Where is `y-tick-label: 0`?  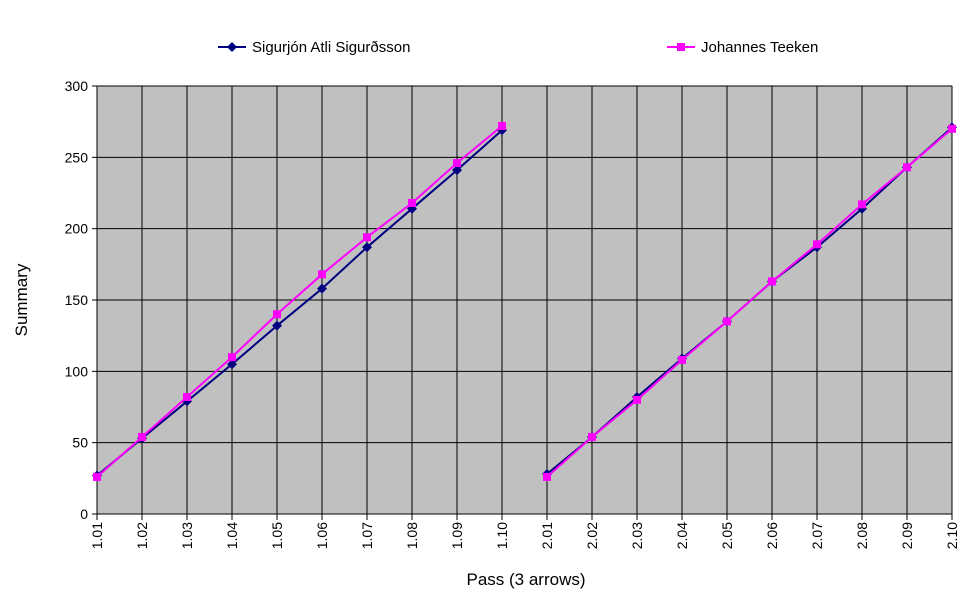
y-tick-label: 0 is located at coordinates (84, 514).